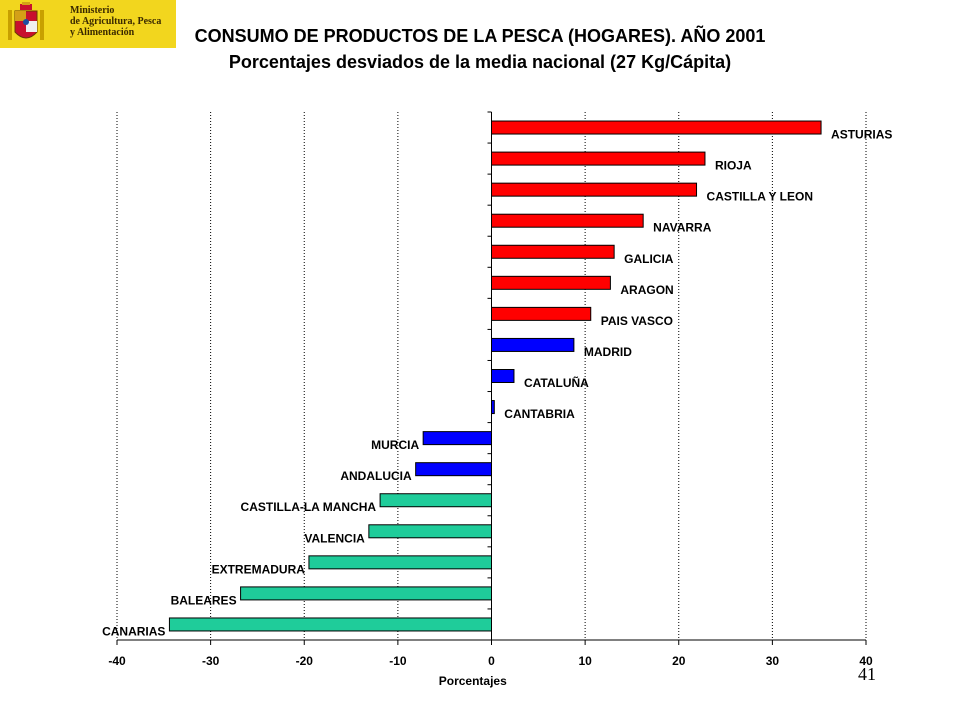 Image resolution: width=960 pixels, height=720 pixels. I want to click on bar-label: EXTREMADURA, so click(259, 569).